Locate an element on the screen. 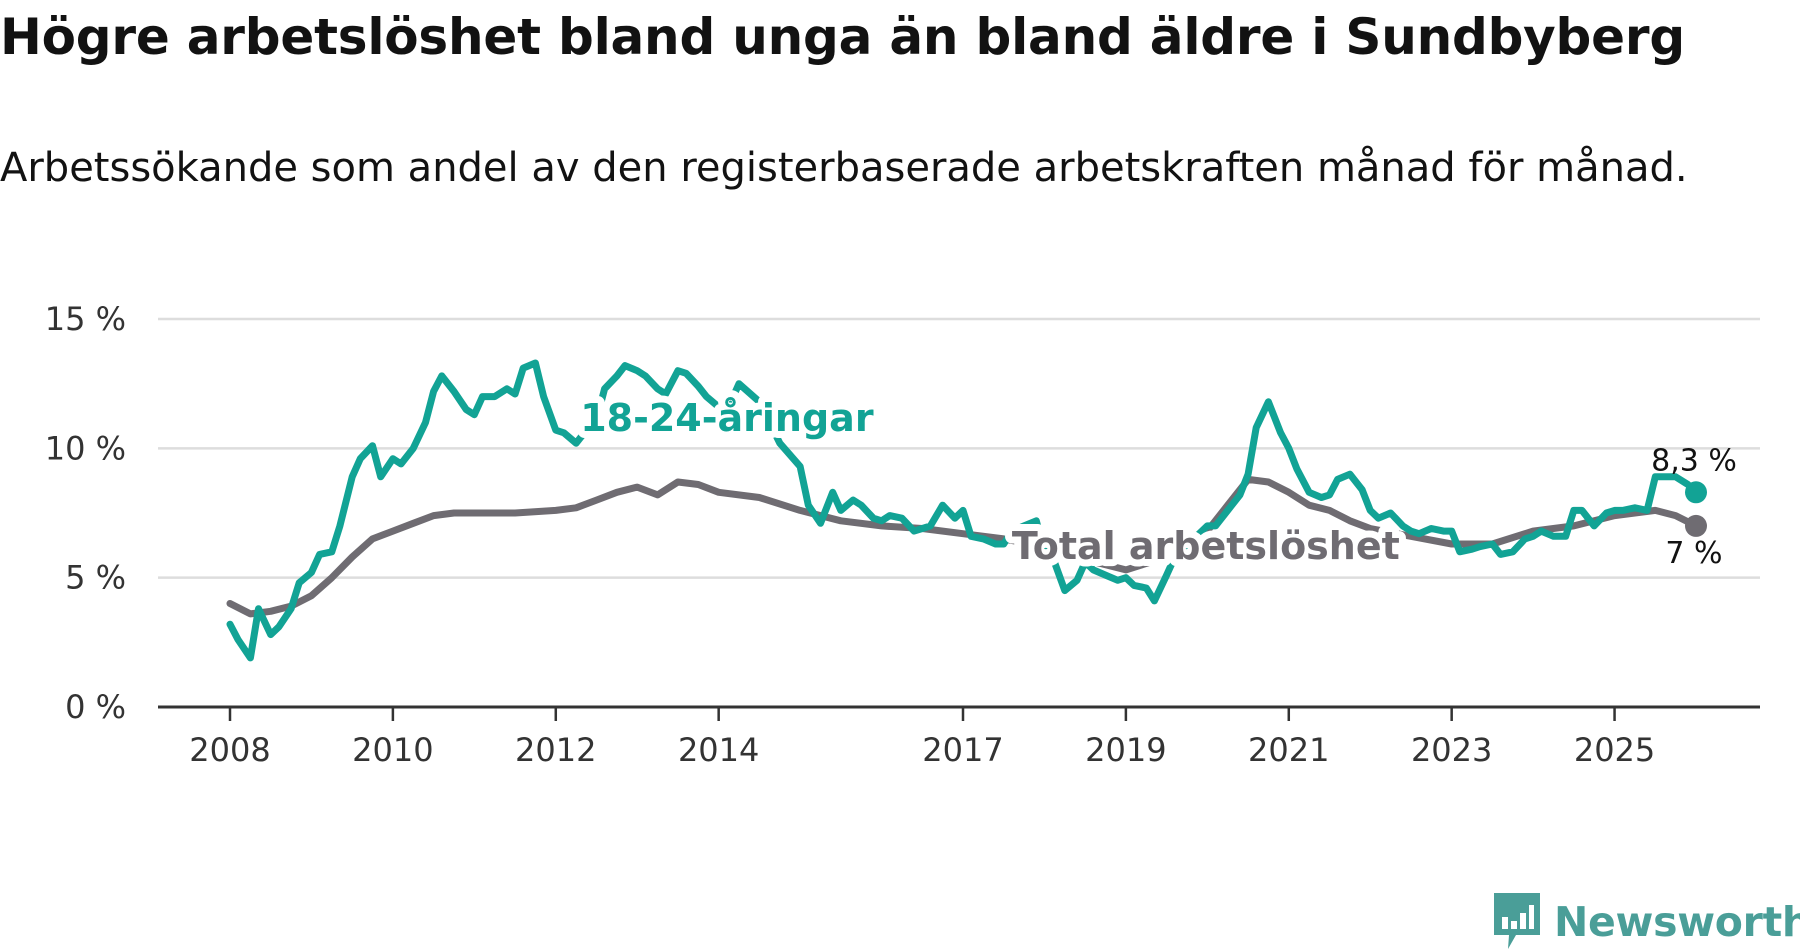 The width and height of the screenshot is (1800, 951). series-label-18-24: 18-24-åringar is located at coordinates (727, 418).